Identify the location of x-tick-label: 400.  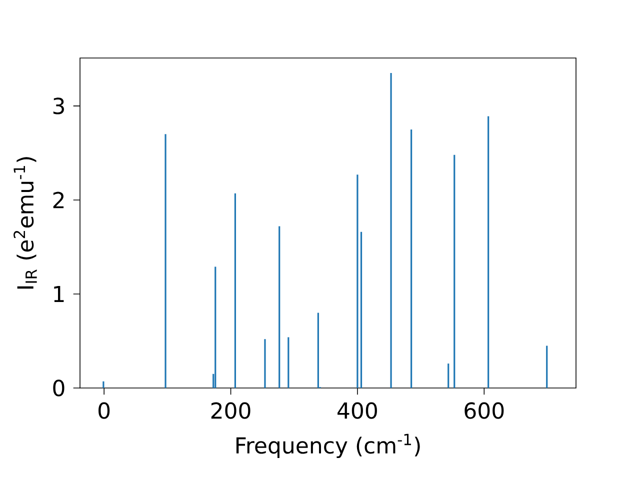
(357, 410).